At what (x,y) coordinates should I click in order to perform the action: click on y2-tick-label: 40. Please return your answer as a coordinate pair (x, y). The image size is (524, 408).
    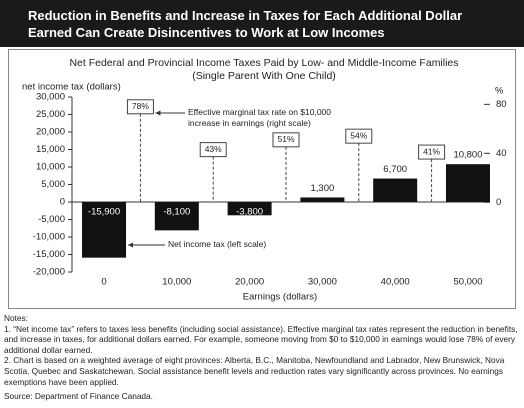
    Looking at the image, I should click on (501, 153).